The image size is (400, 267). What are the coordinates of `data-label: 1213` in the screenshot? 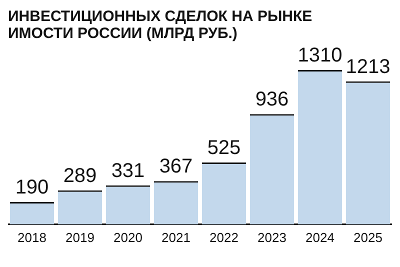 It's located at (368, 67).